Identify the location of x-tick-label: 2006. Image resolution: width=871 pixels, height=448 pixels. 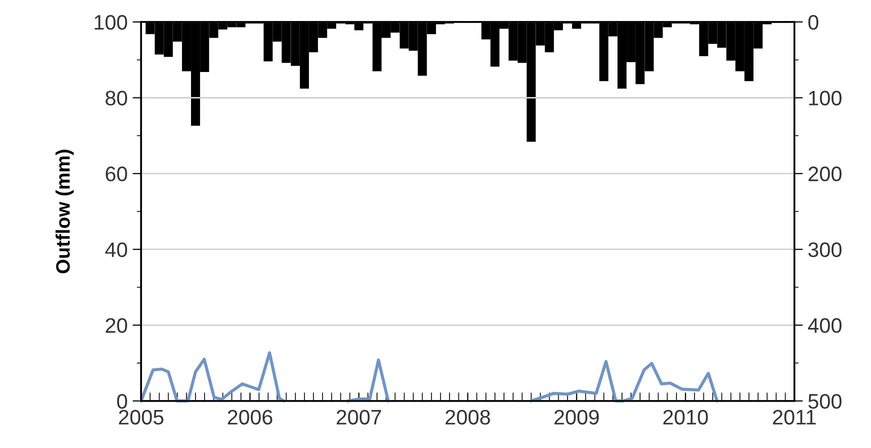
(250, 417).